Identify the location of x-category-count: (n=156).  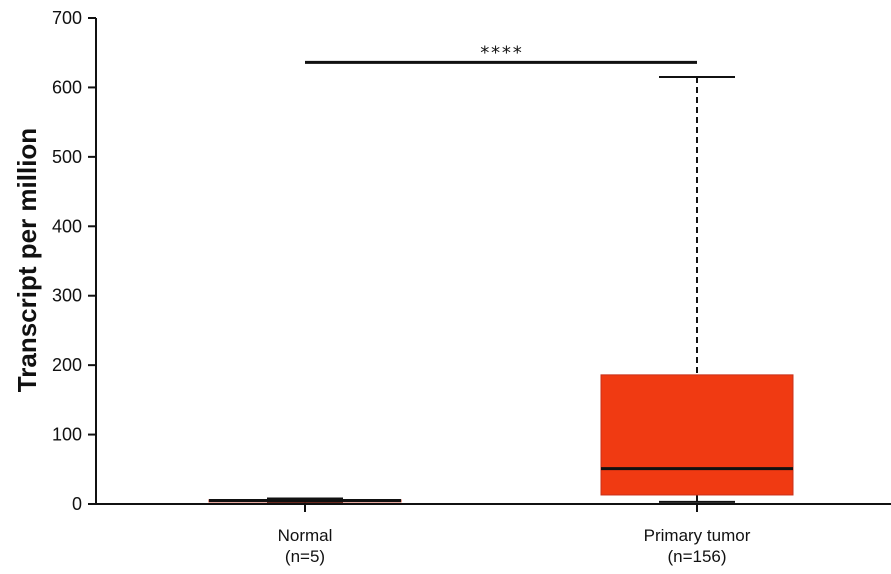
(696, 556).